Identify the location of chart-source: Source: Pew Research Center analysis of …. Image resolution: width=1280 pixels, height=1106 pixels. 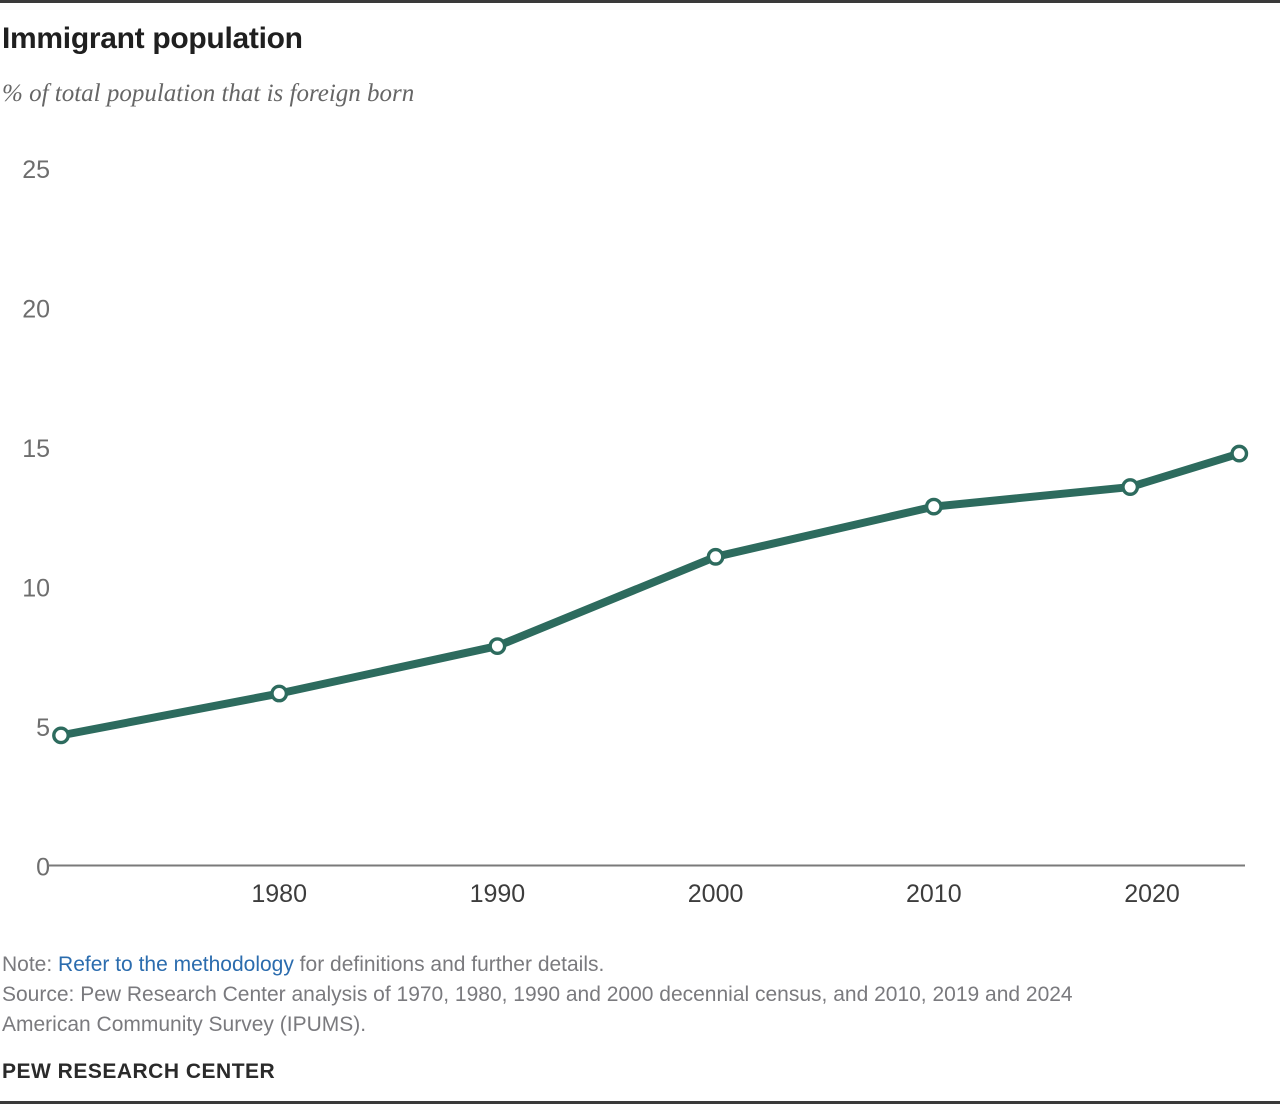
(537, 1010).